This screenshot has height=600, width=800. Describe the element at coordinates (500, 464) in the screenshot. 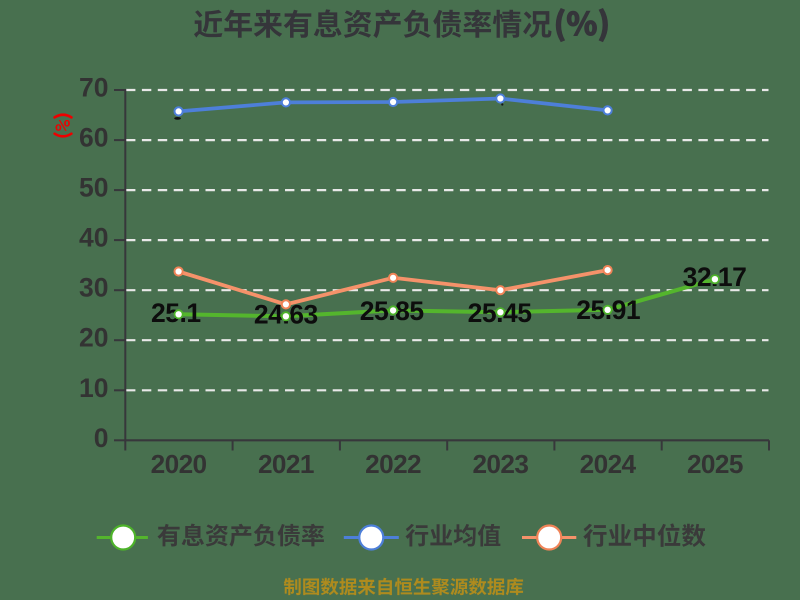

I see `svg-text: 2023` at that location.